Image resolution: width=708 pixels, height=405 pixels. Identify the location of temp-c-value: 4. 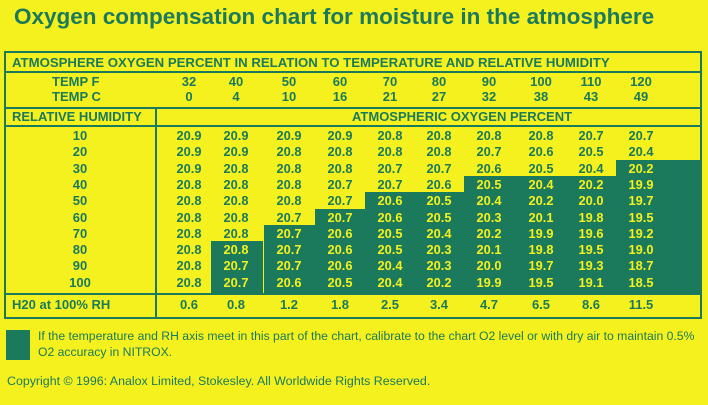
(236, 96).